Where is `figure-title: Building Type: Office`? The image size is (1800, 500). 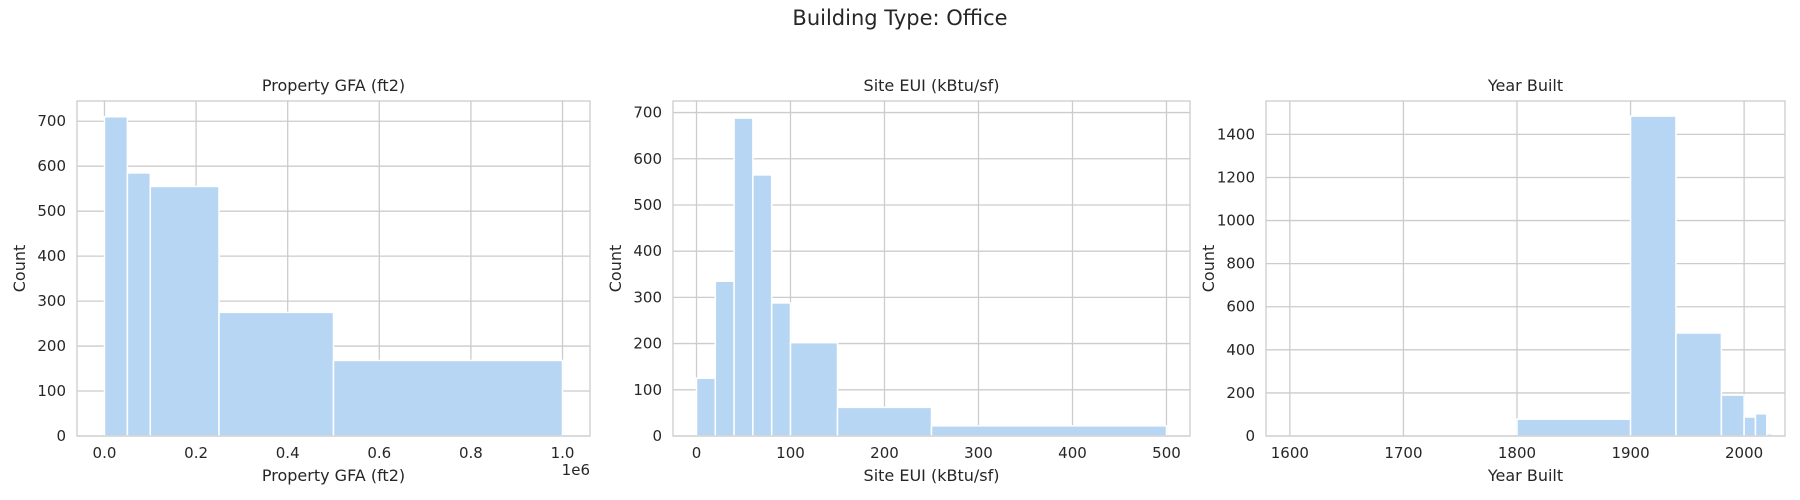
figure-title: Building Type: Office is located at coordinates (900, 18).